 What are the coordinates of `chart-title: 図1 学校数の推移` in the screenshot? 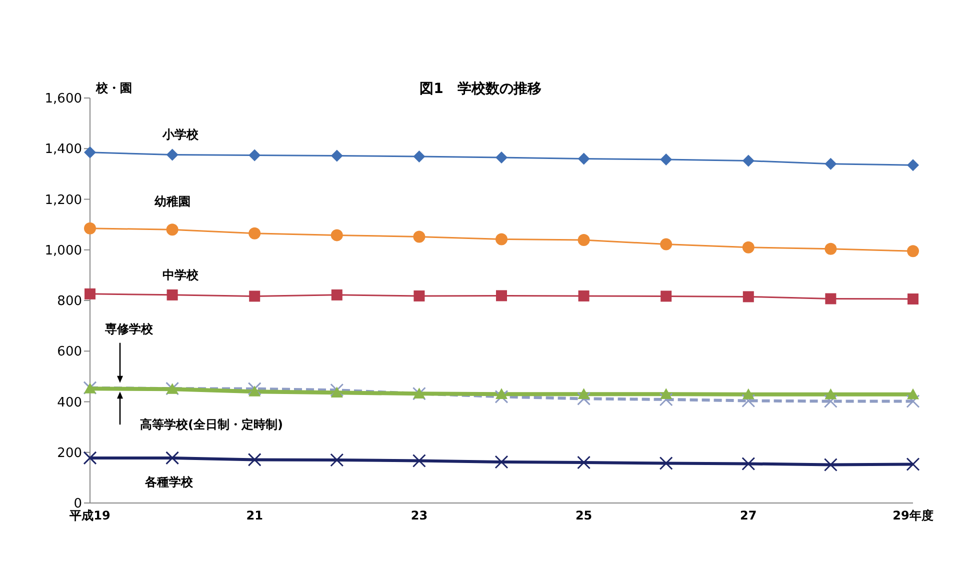 It's located at (481, 89).